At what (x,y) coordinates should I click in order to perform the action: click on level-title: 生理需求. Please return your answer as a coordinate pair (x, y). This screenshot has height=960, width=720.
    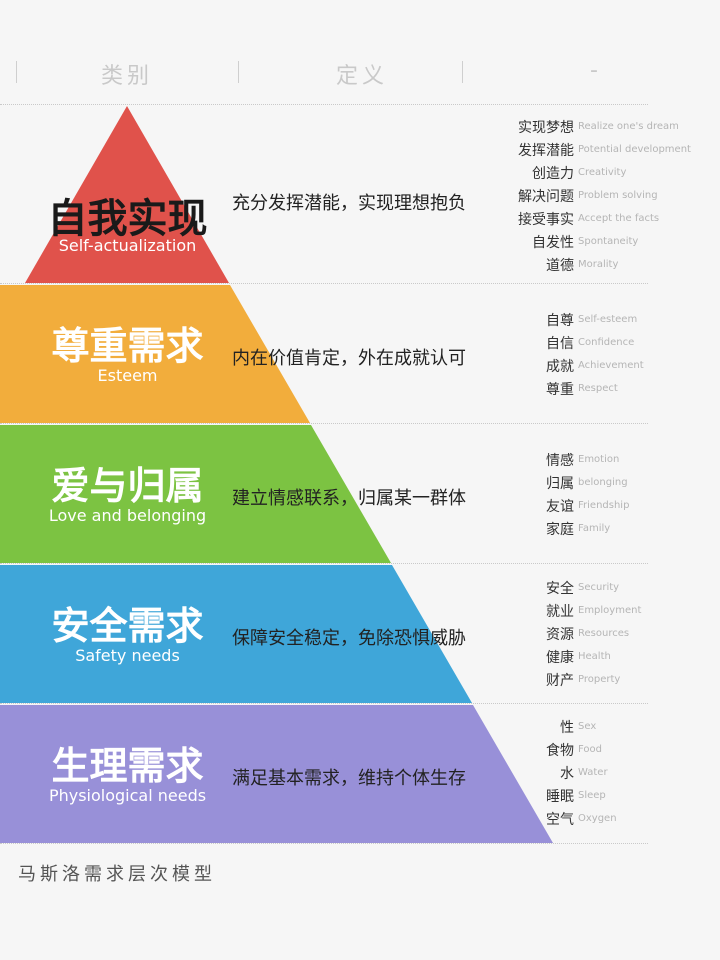
    Looking at the image, I should click on (127, 766).